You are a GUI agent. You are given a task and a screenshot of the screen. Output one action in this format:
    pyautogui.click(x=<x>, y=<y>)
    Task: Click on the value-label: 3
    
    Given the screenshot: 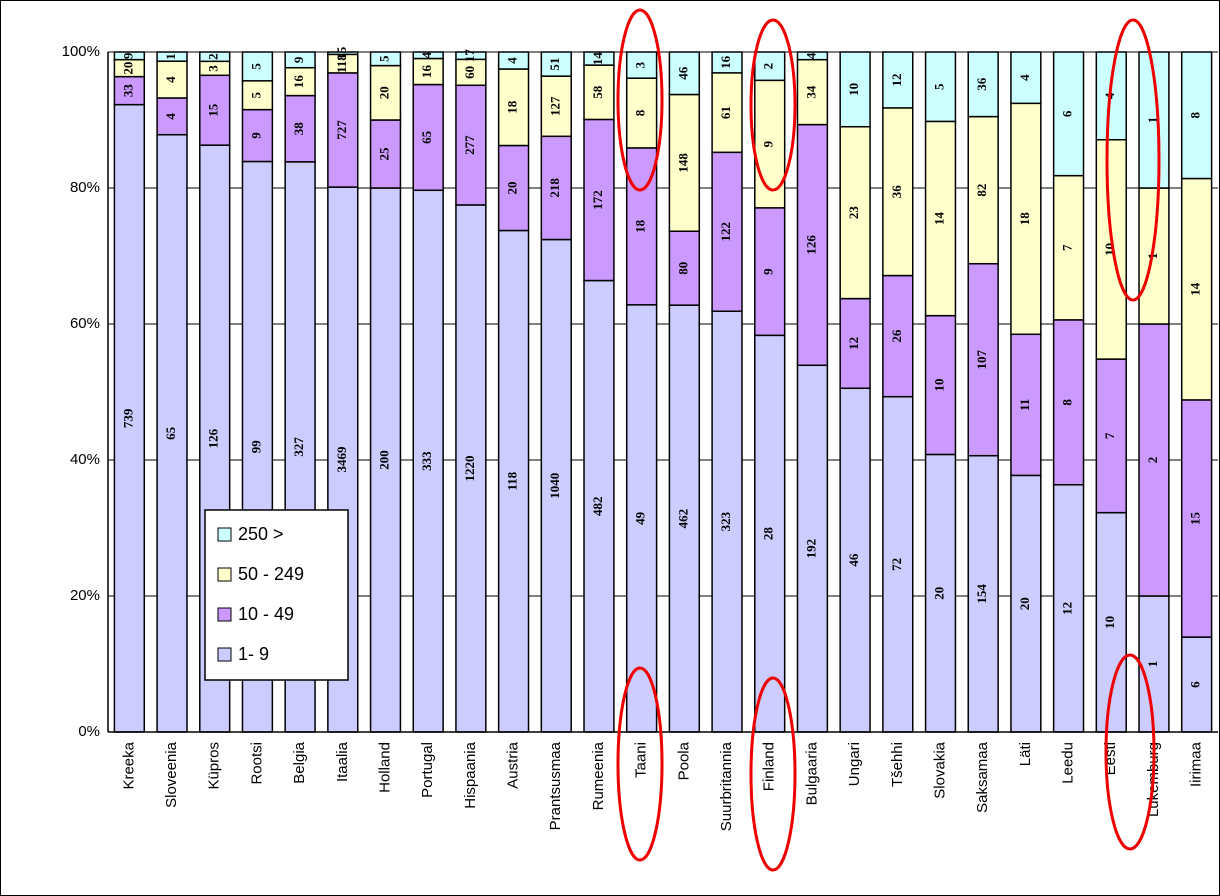 What is the action you would take?
    pyautogui.click(x=640, y=64)
    